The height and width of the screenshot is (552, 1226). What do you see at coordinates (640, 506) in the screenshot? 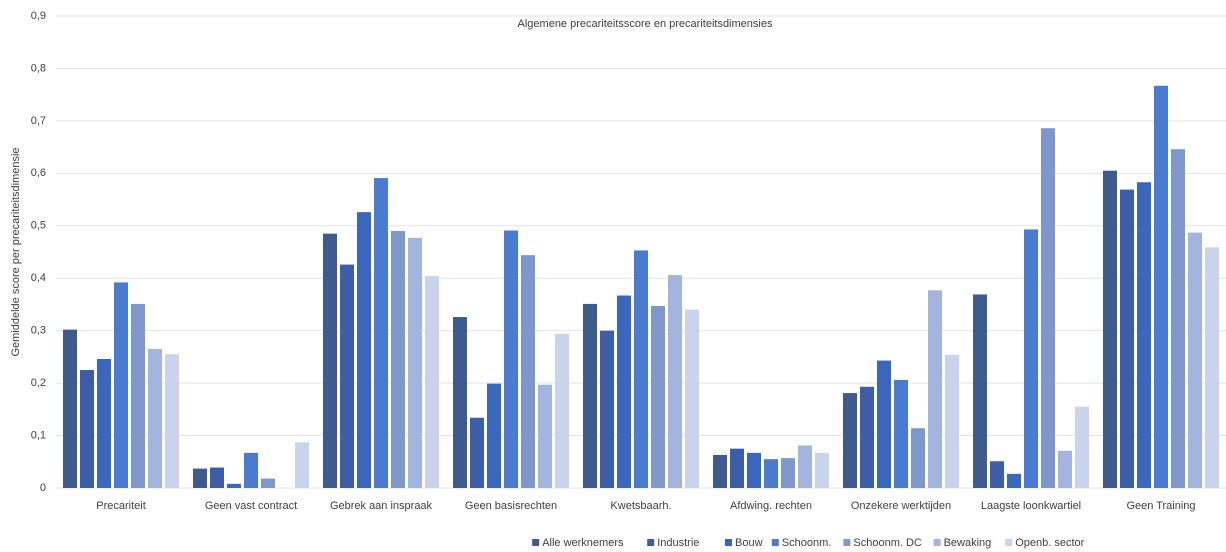
I see `x-tick-label: Kwetsbaarh.` at bounding box center [640, 506].